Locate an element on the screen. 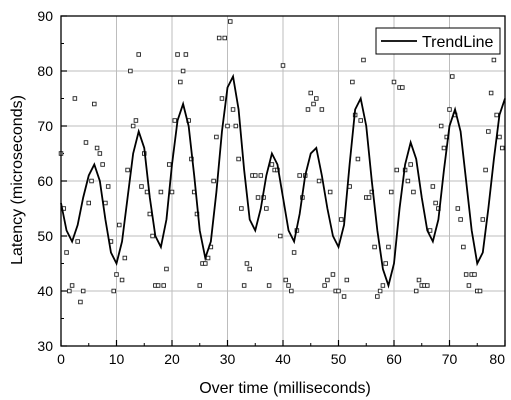 The width and height of the screenshot is (511, 400). x-axis-tick-labels: 0 10 20 30 40 50 60 70 80 is located at coordinates (281, 359).